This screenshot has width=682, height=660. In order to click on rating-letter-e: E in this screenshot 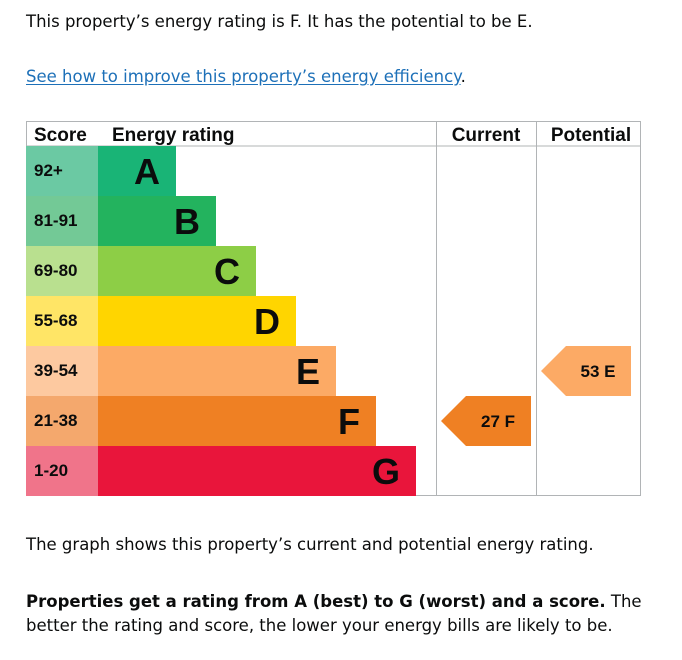, I will do `click(308, 371)`.